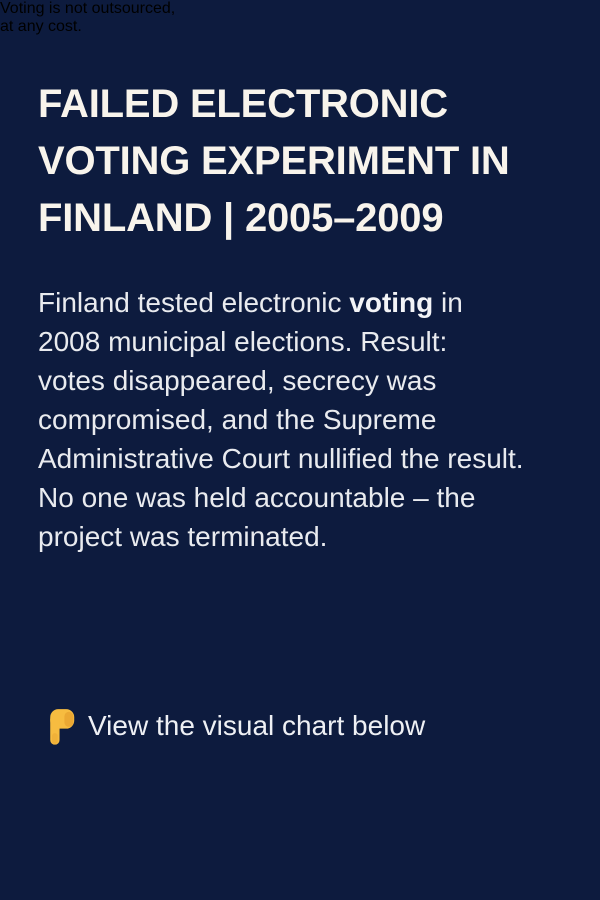 This screenshot has width=600, height=900. I want to click on body-line-1: Finland tested electronic voting in, so click(281, 302).